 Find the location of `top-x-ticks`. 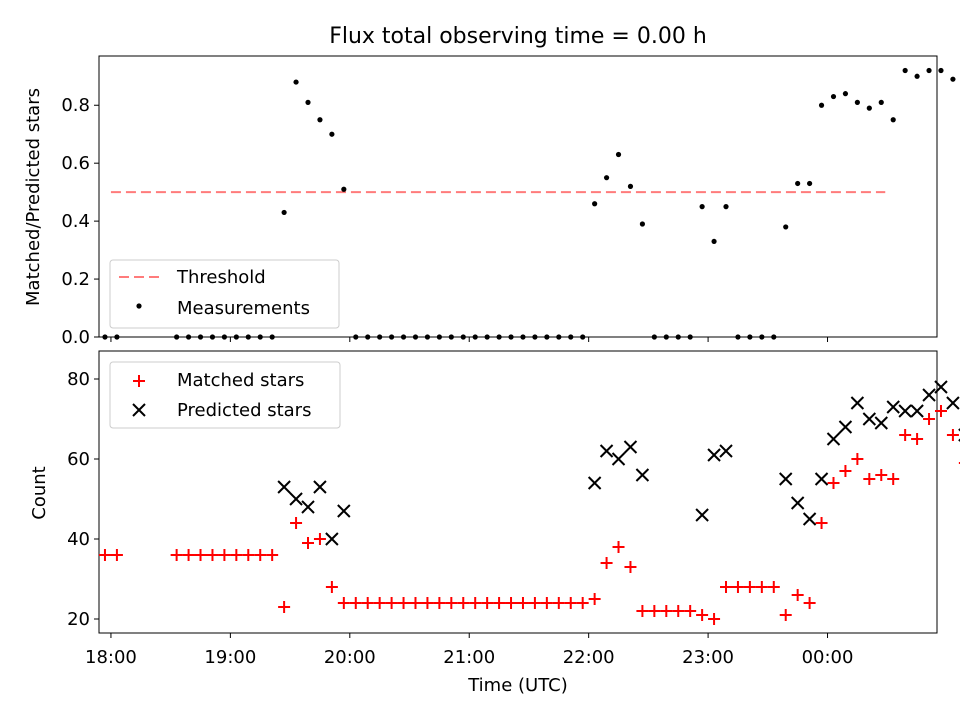

top-x-ticks is located at coordinates (469, 339).